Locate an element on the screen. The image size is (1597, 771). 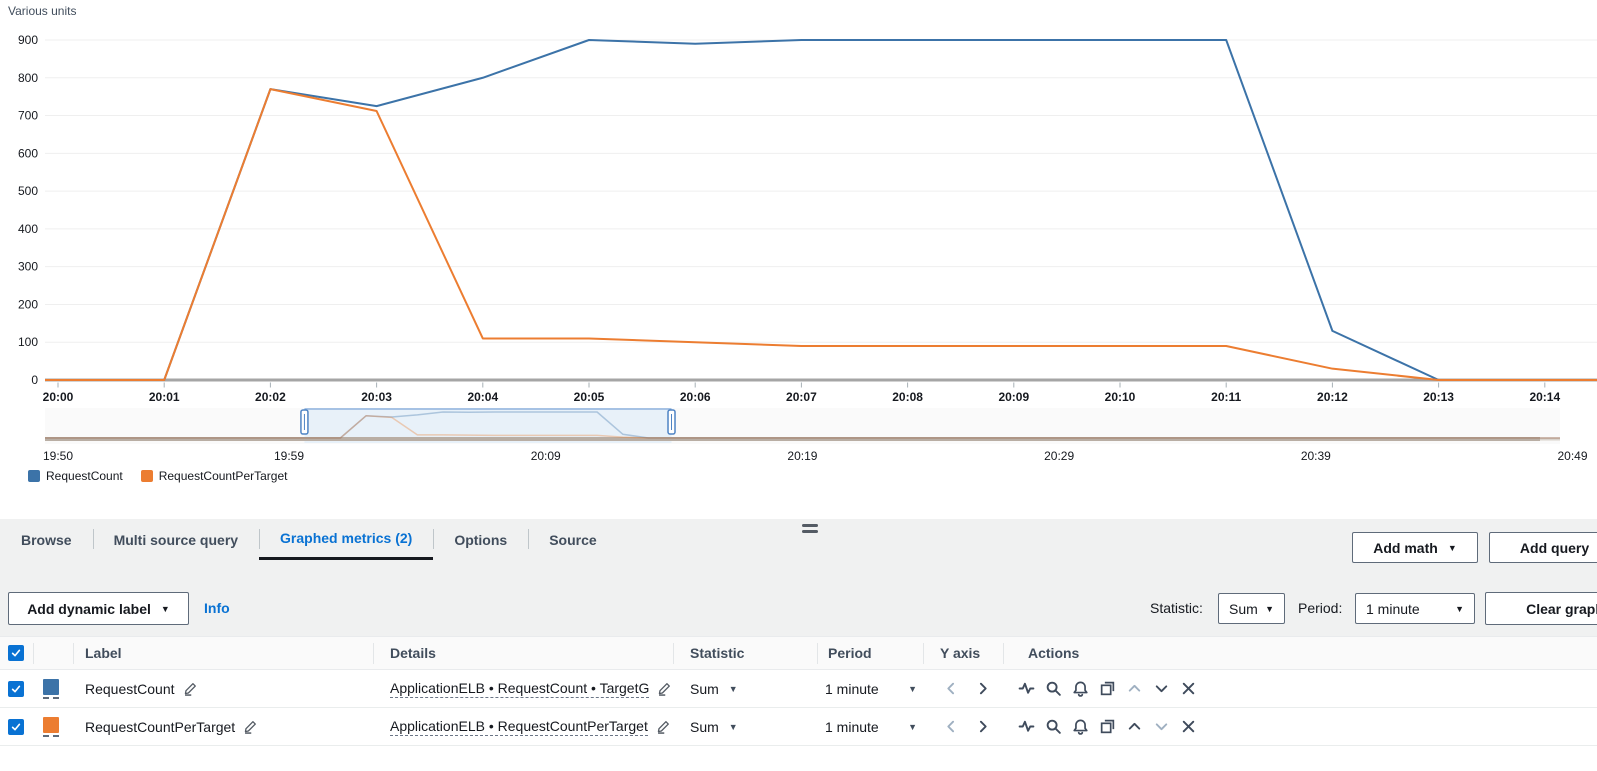
legend-swatch-blue is located at coordinates (34, 476).